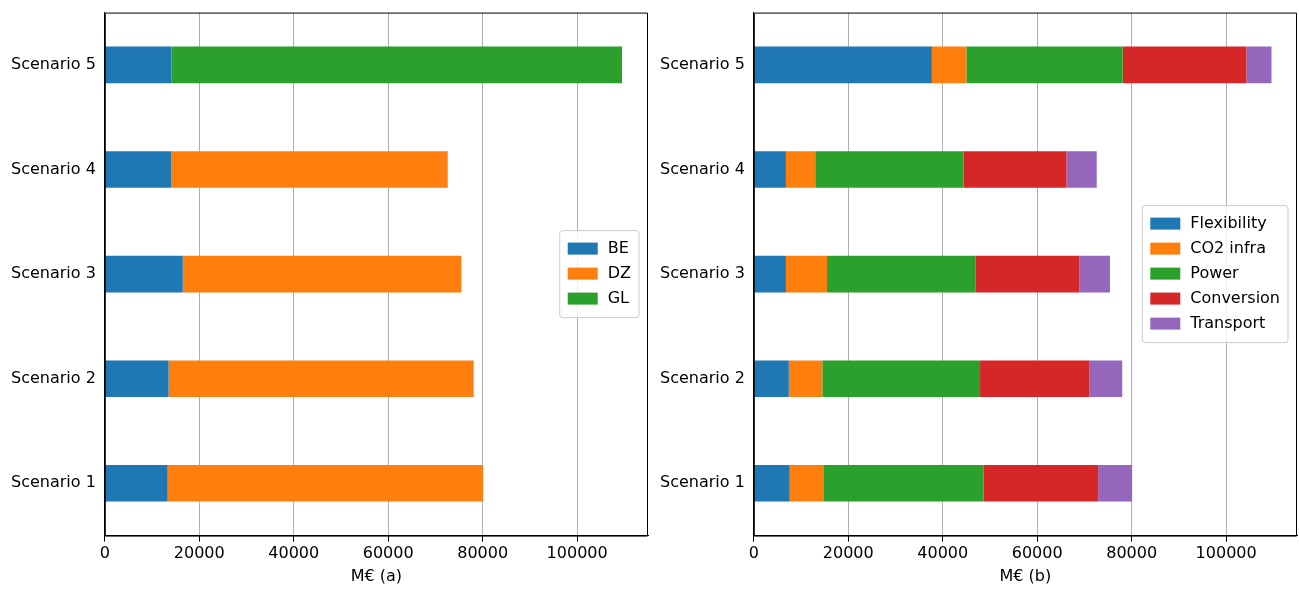 The width and height of the screenshot is (1299, 594). What do you see at coordinates (618, 247) in the screenshot?
I see `legend-label: BE` at bounding box center [618, 247].